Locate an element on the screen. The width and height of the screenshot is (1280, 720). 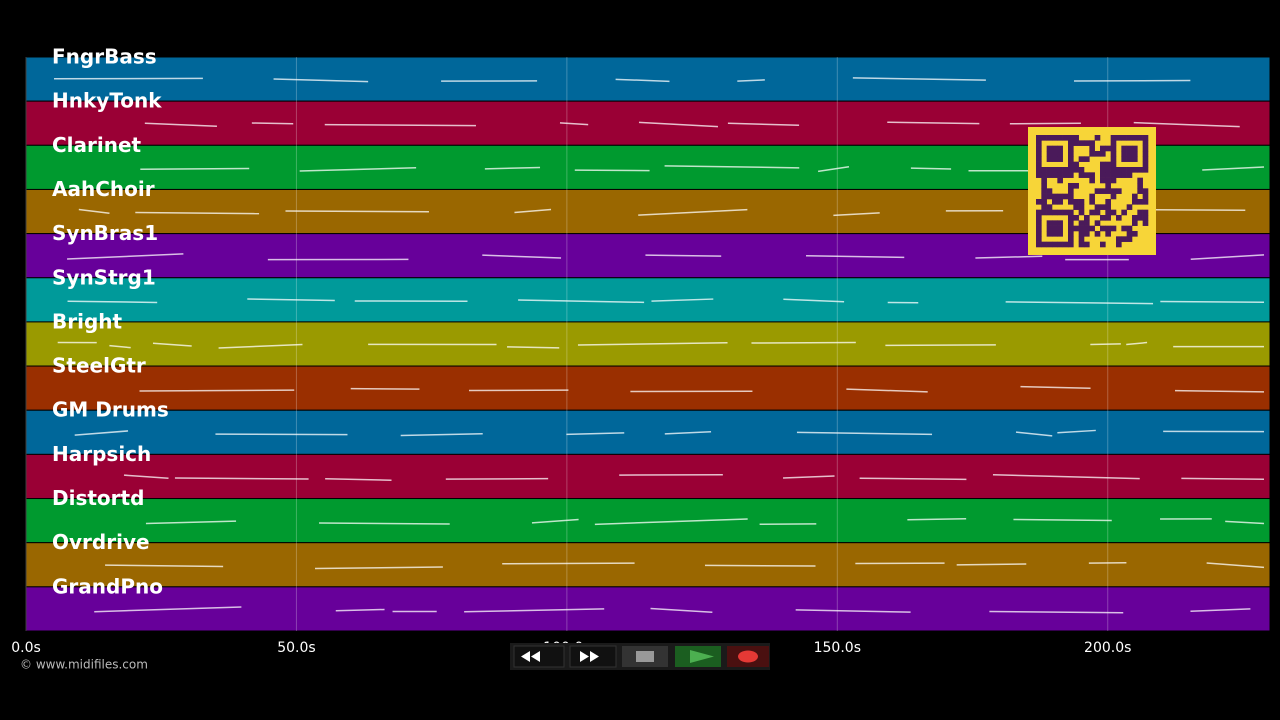
record-button is located at coordinates (748, 656).